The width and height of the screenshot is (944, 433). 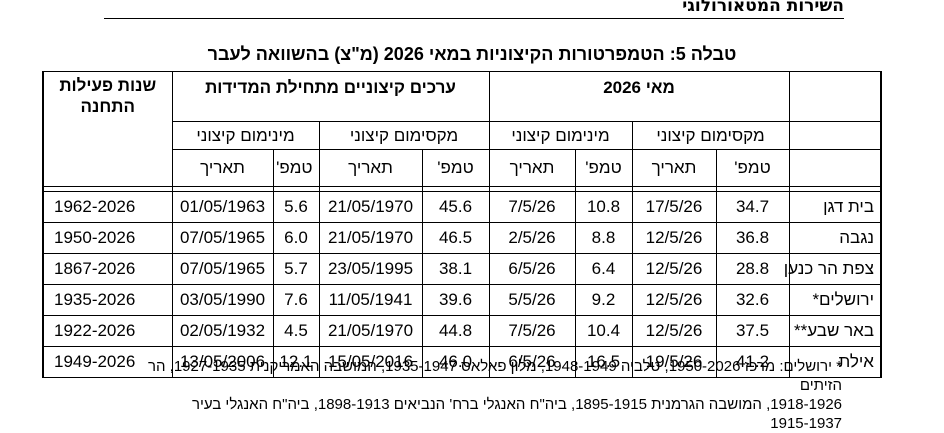 I want to click on record-min-temp: 7.6, so click(x=296, y=300).